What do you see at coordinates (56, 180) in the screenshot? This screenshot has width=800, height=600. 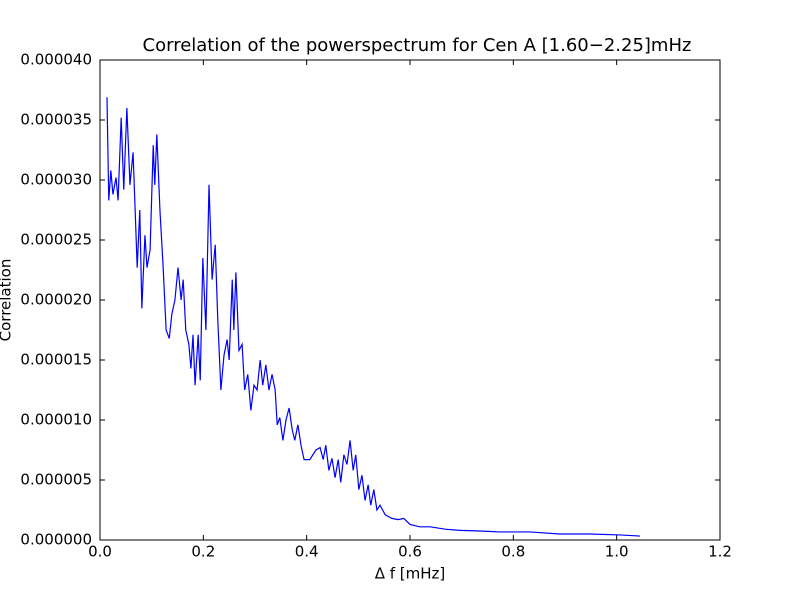 I see `y-tick-label: 0.000030` at bounding box center [56, 180].